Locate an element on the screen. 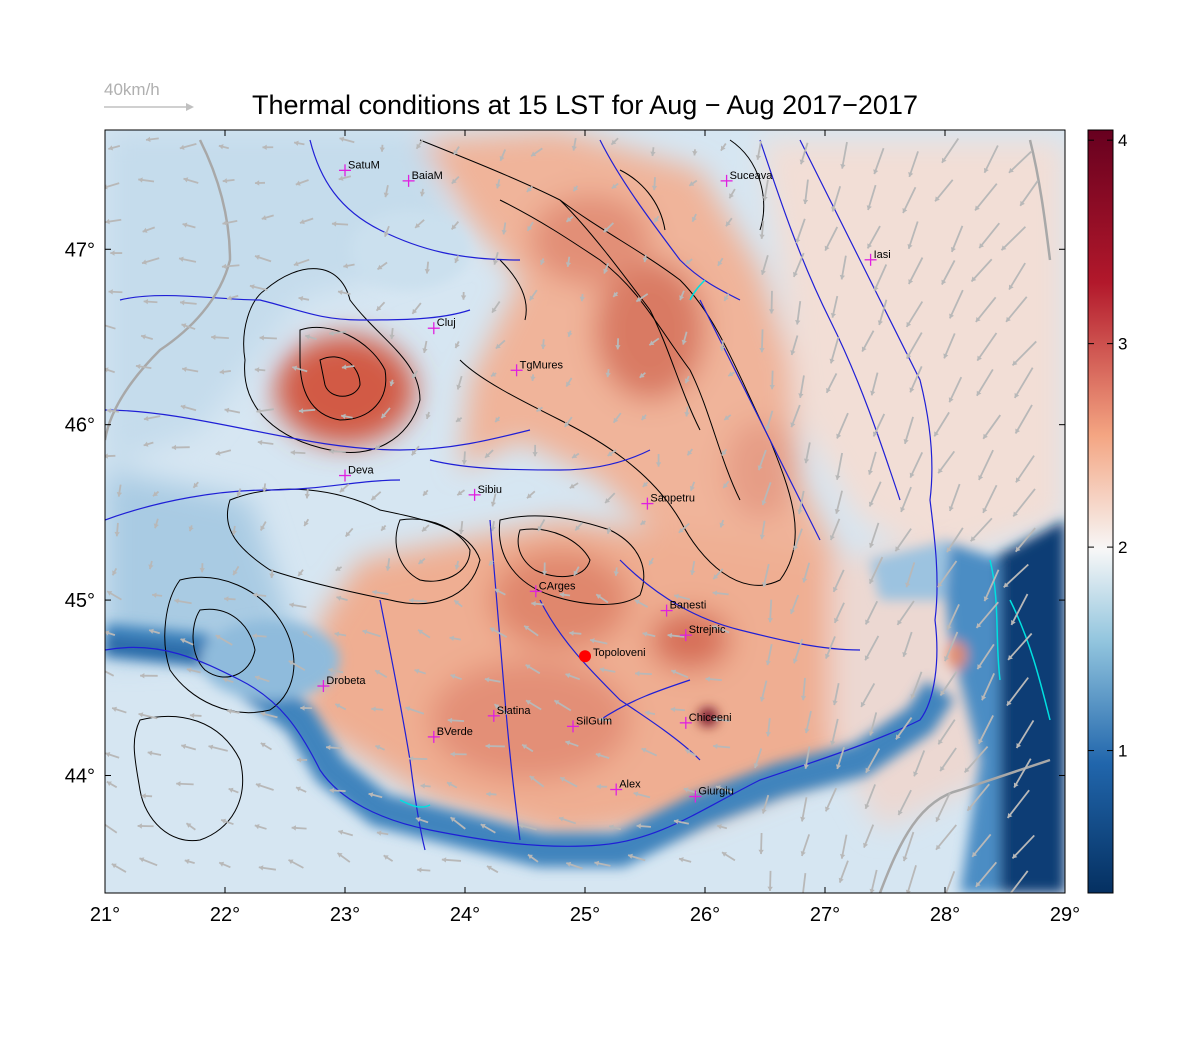 Image resolution: width=1200 pixels, height=1050 pixels. city-label: Suceava is located at coordinates (752, 176).